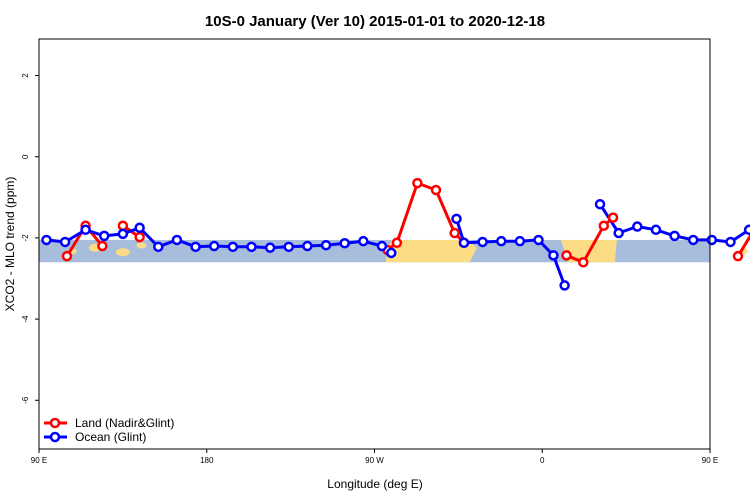 This screenshot has width=750, height=500. What do you see at coordinates (124, 423) in the screenshot?
I see `legend-land-label: Land (Nadir&Glint)` at bounding box center [124, 423].